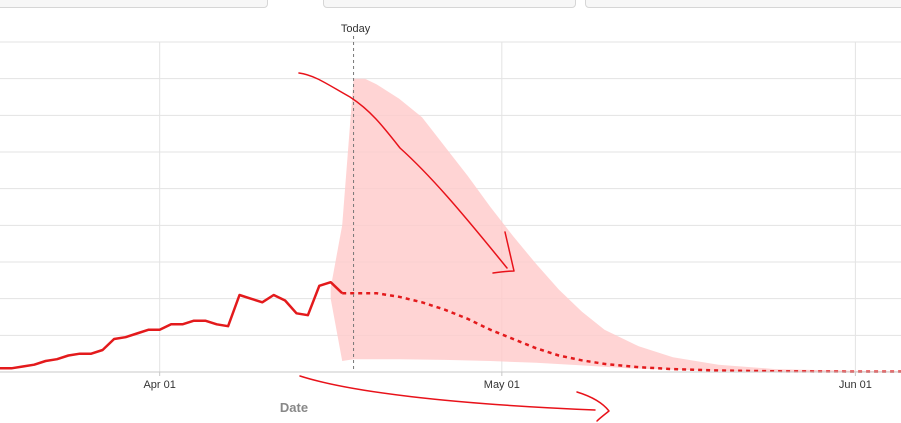 The image size is (901, 423). I want to click on series-line-solid, so click(172, 325).